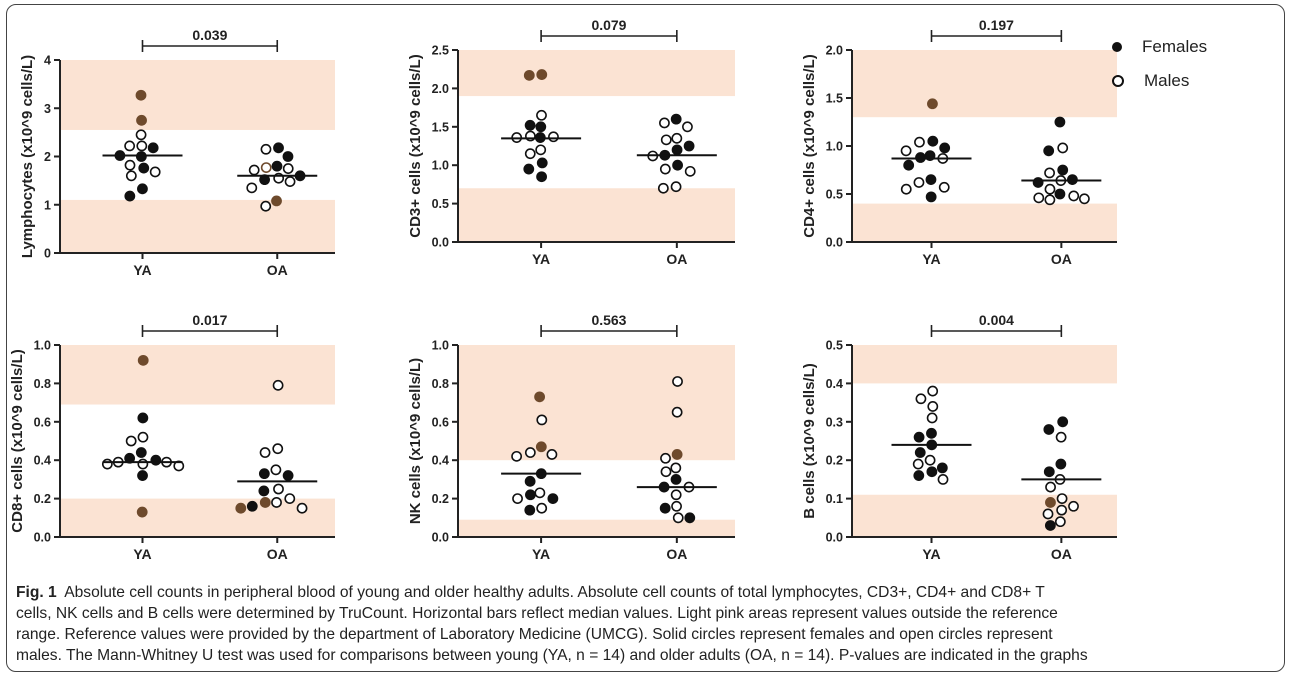 This screenshot has width=1293, height=678. Describe the element at coordinates (809, 145) in the screenshot. I see `y-axis-label: CD4+ cells (x10^9 cells/L)` at that location.